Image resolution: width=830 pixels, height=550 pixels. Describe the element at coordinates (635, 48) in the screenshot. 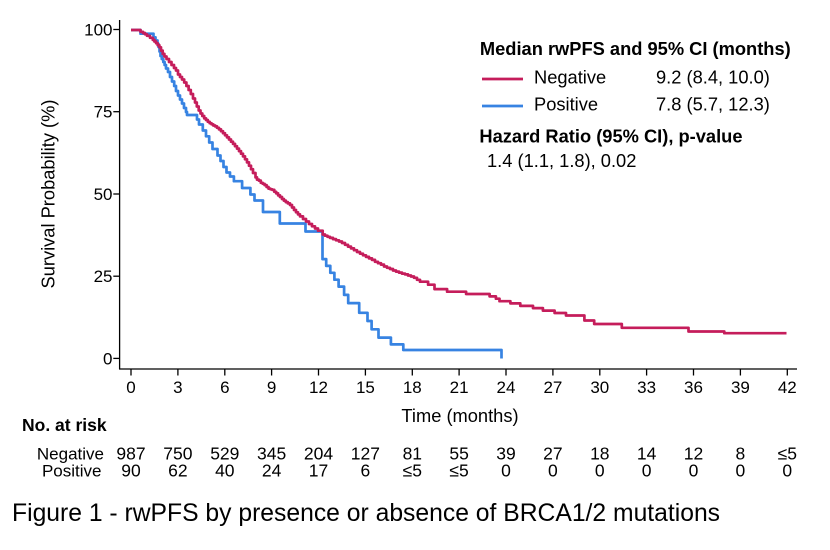

I see `svg-text:Median rwPFS and 95% CI (month: Median rwPFS and 95% CI (months)` at that location.